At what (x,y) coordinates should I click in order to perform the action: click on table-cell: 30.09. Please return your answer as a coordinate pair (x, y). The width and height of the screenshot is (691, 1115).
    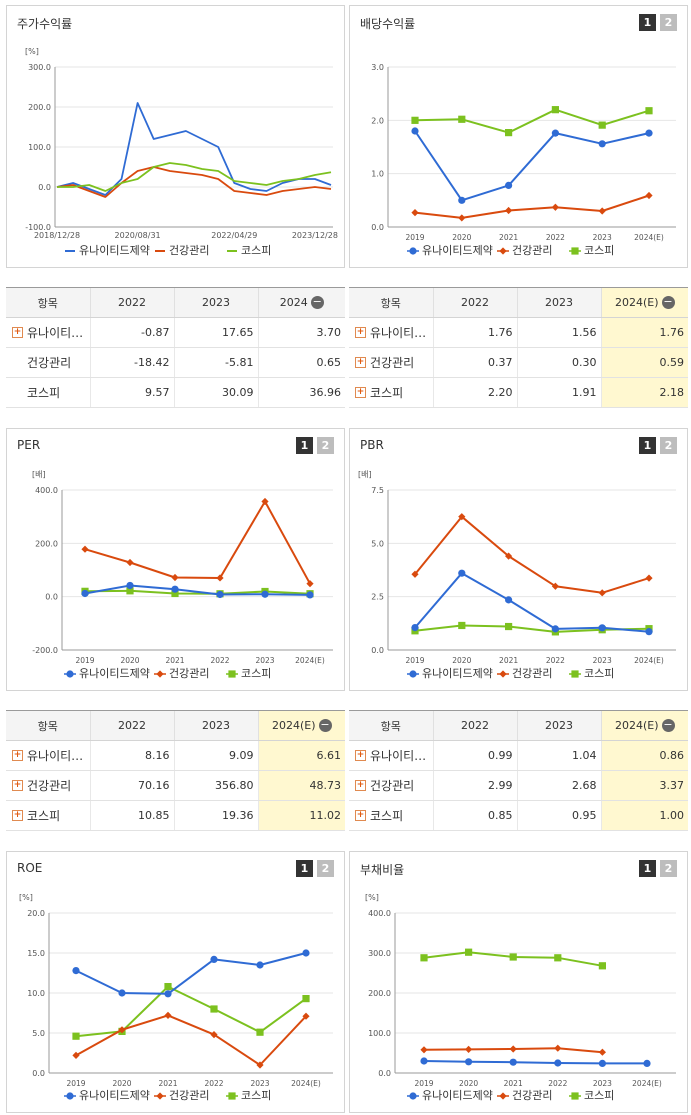
    Looking at the image, I should click on (215, 392).